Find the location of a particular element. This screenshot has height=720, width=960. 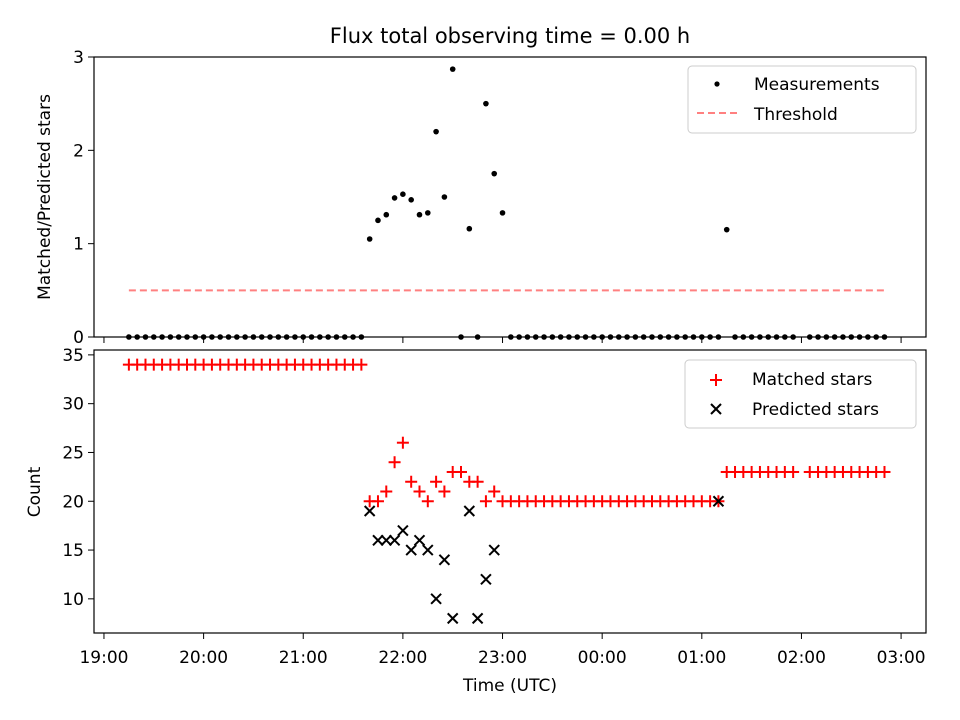

x-tick-label: 19:00 is located at coordinates (103, 658).